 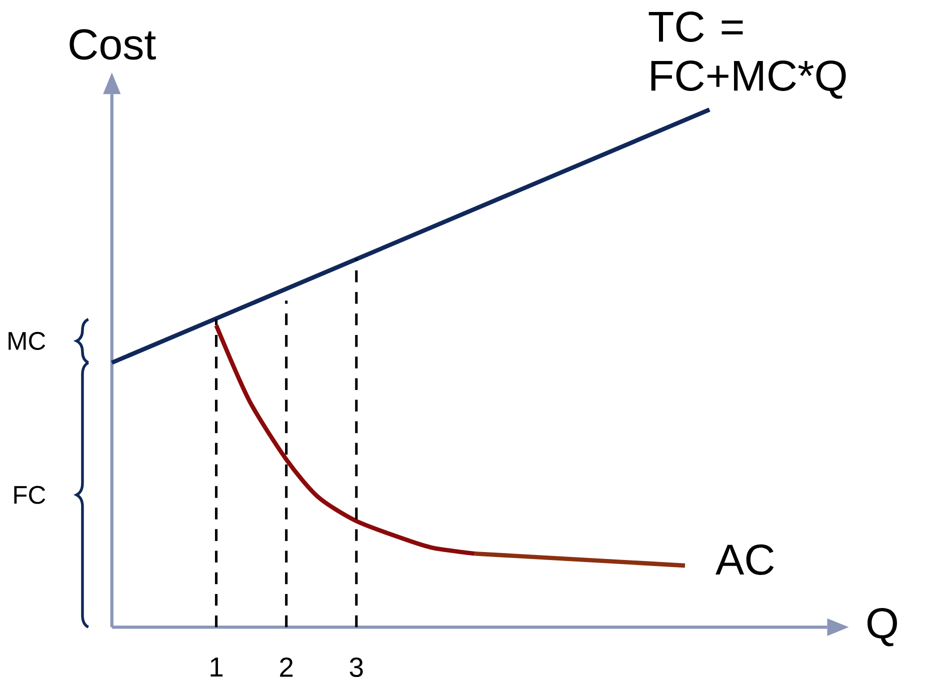 I want to click on text: MC, so click(x=27, y=341).